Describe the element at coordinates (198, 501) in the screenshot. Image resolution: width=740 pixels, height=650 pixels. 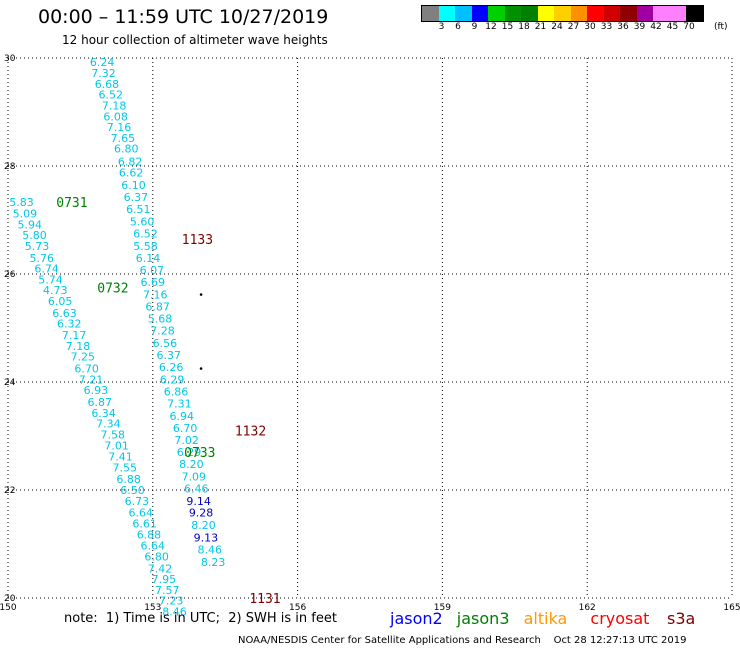
I see `swh-value: 9.14` at that location.